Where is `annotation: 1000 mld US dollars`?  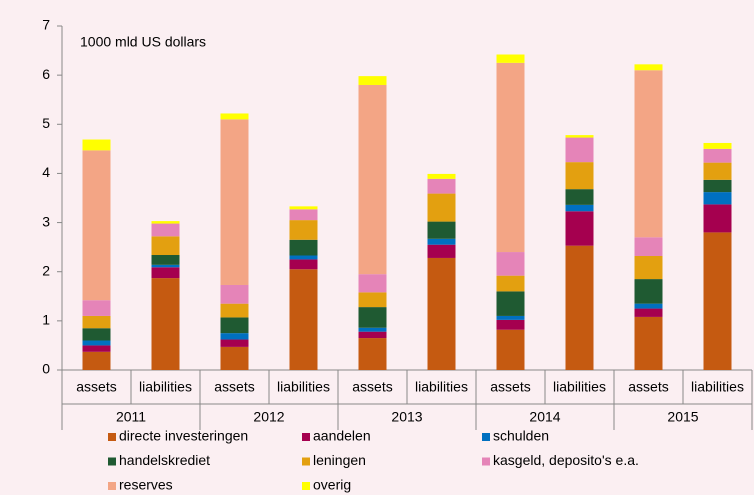
annotation: 1000 mld US dollars is located at coordinates (143, 42).